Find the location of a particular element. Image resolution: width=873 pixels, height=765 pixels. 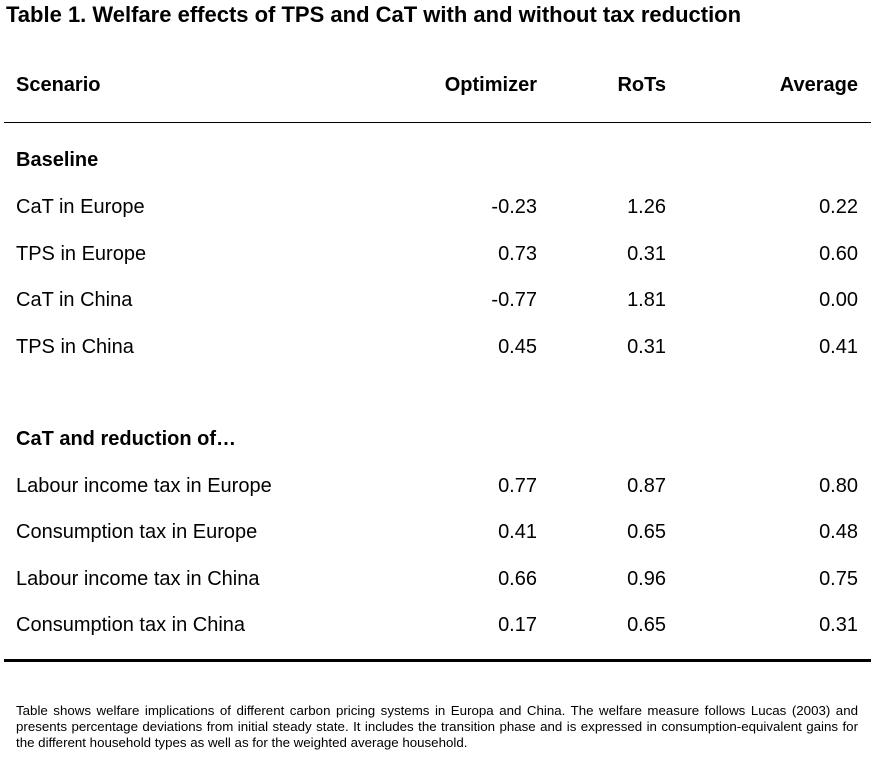

header-average: Average is located at coordinates (818, 85).